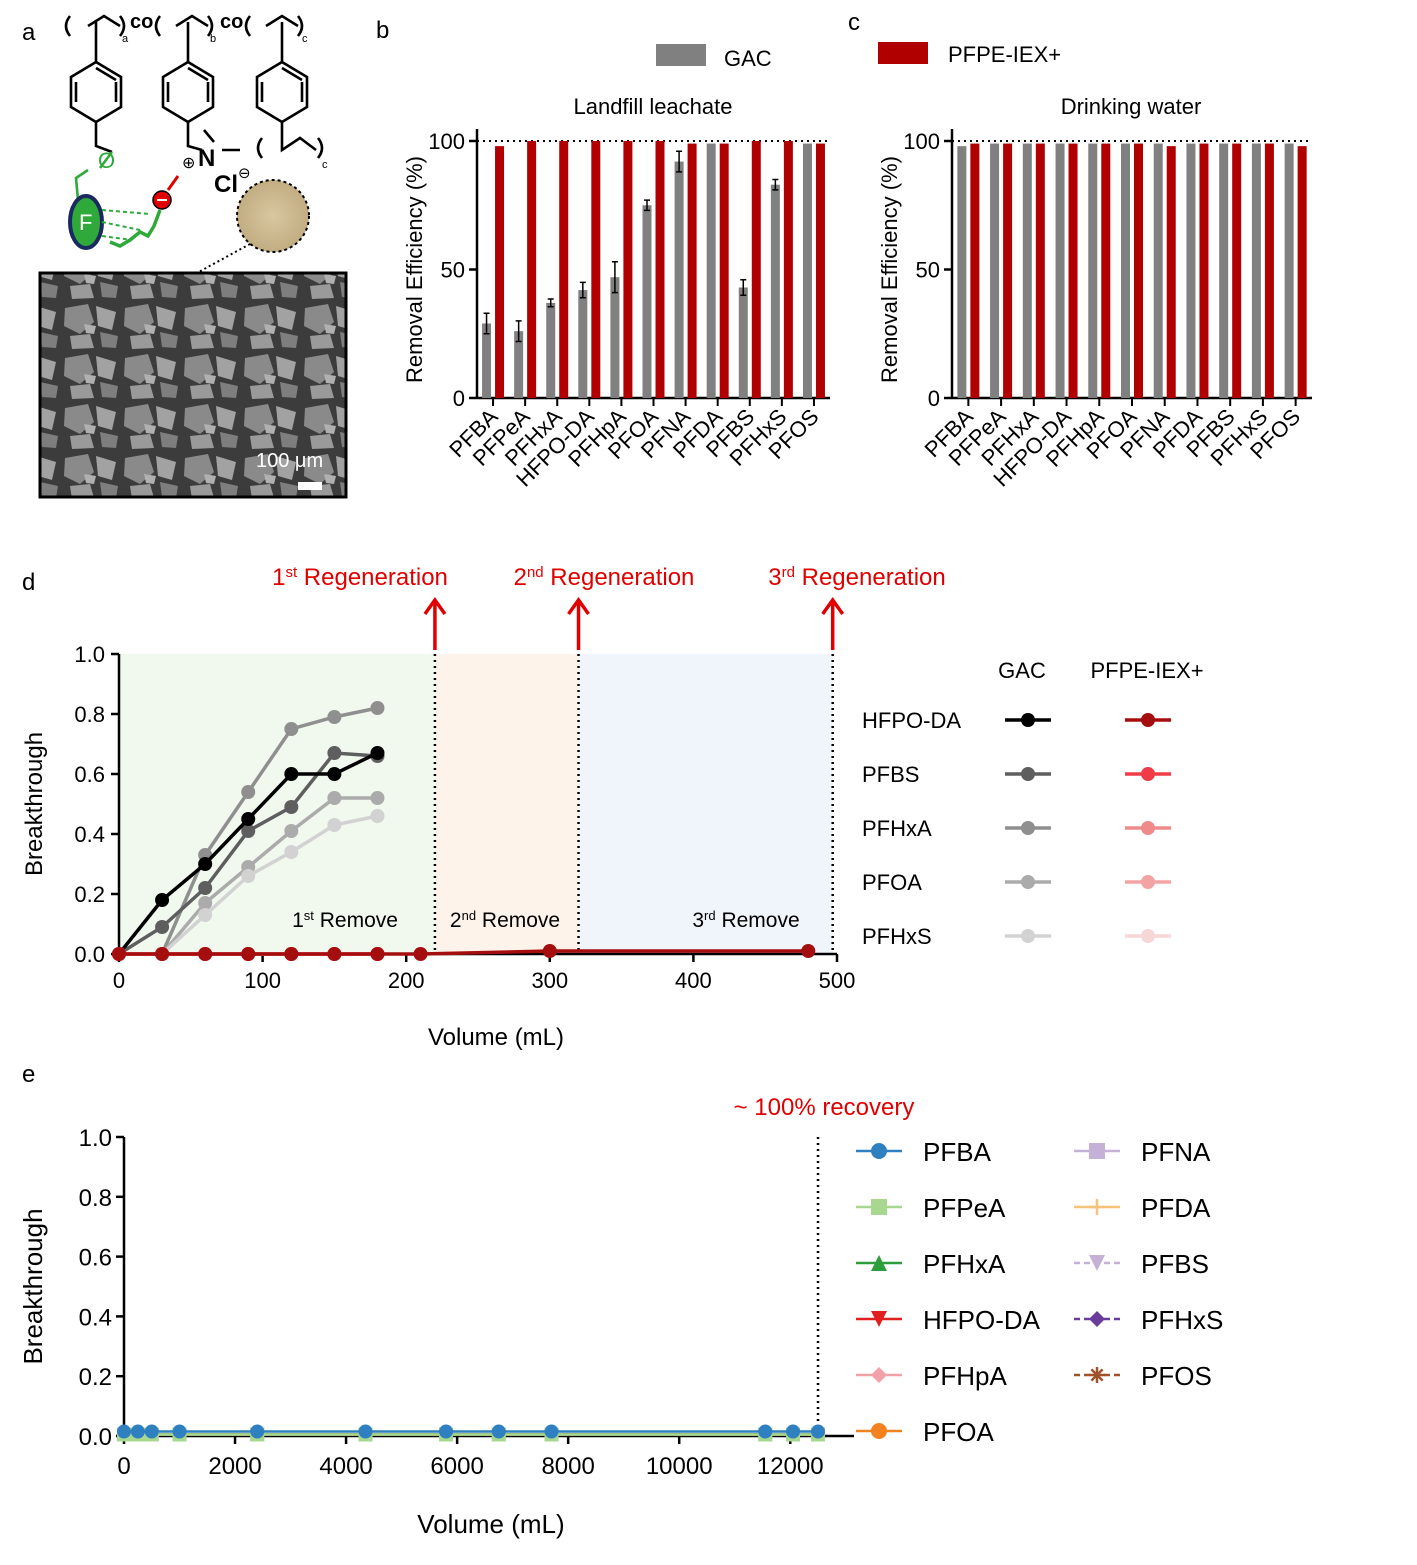 Image resolution: width=1417 pixels, height=1565 pixels. What do you see at coordinates (206, 158) in the screenshot?
I see `nitrogen-label: N` at bounding box center [206, 158].